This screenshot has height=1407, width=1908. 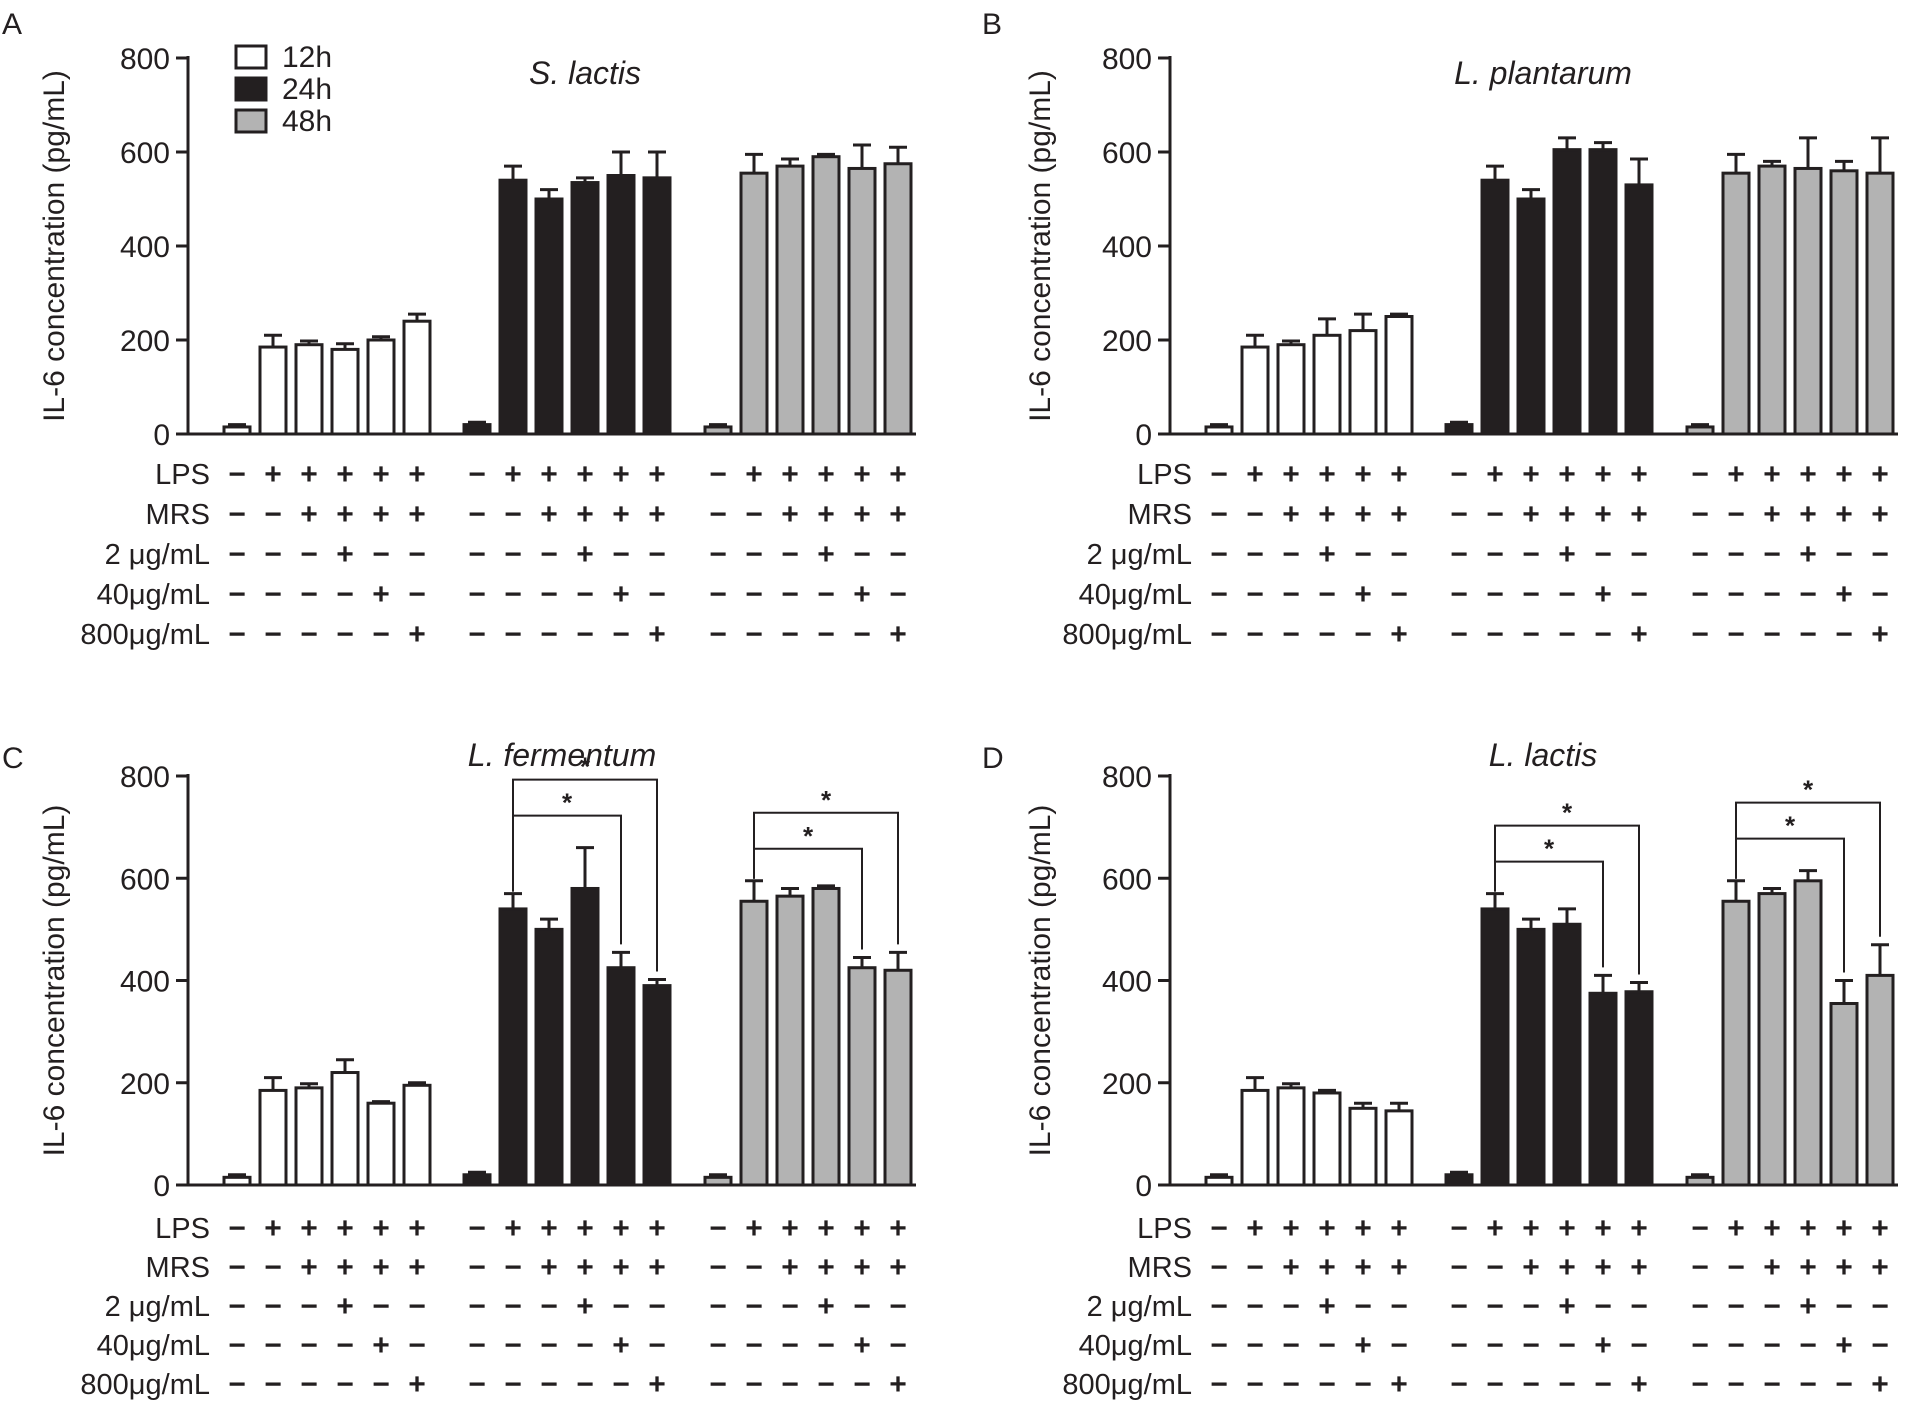 What do you see at coordinates (12, 24) in the screenshot?
I see `panel-letter: A` at bounding box center [12, 24].